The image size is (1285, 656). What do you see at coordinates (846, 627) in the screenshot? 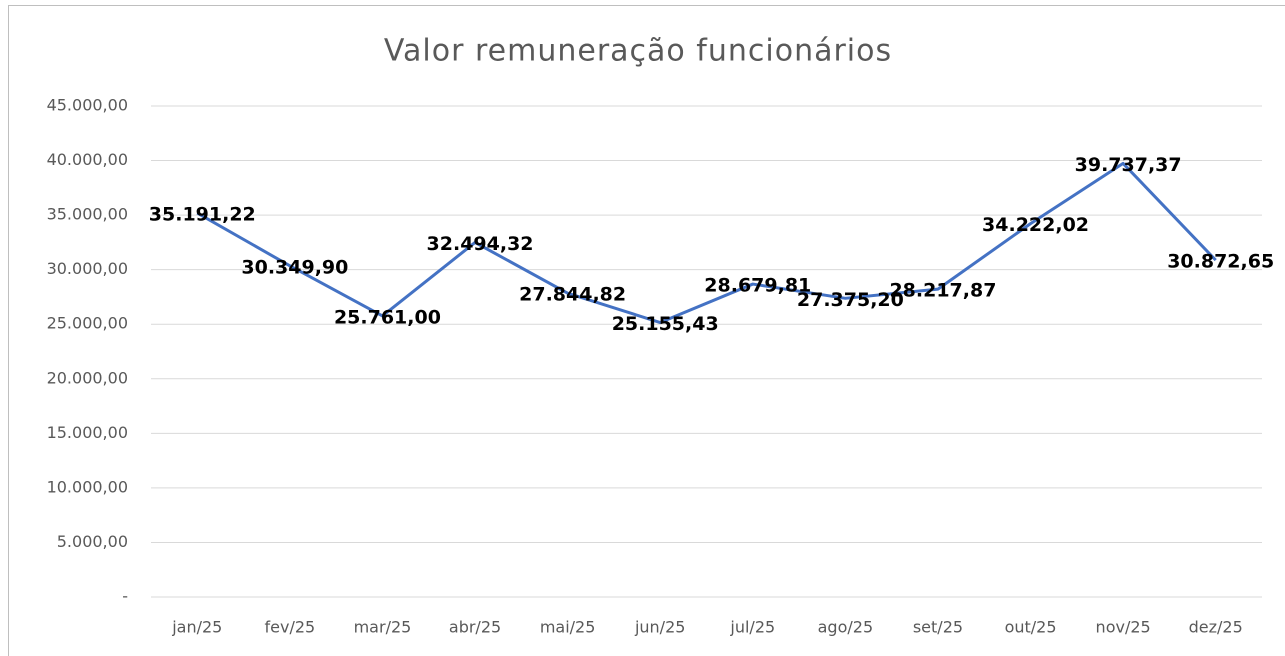
I see `x-tick-label: ago/25` at bounding box center [846, 627].